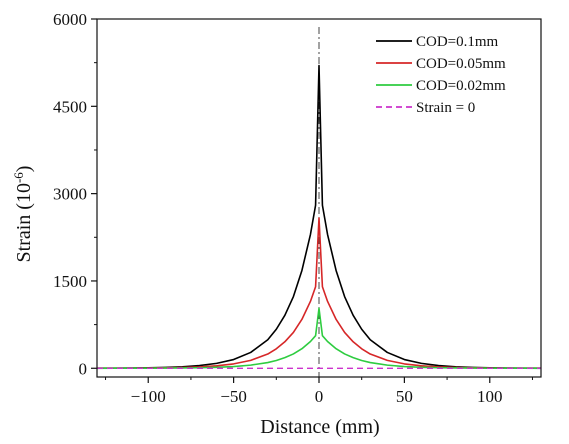 This screenshot has height=444, width=569. I want to click on x-tick-label: −100, so click(148, 396).